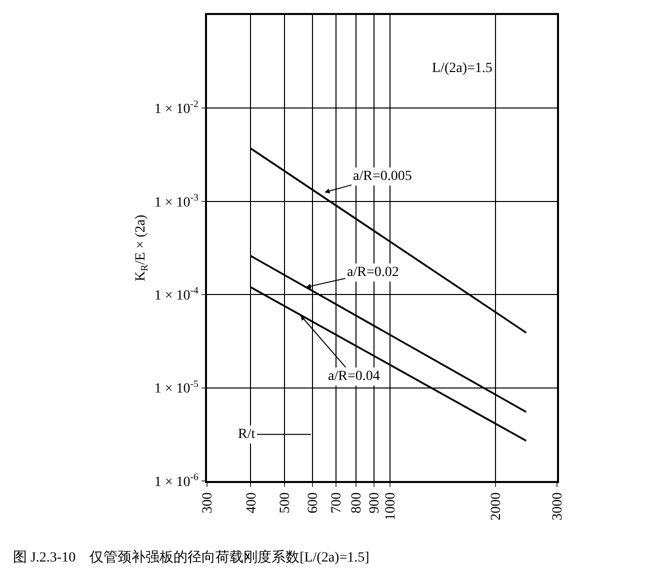 The image size is (649, 576). I want to click on x-tick-label: 700, so click(336, 503).